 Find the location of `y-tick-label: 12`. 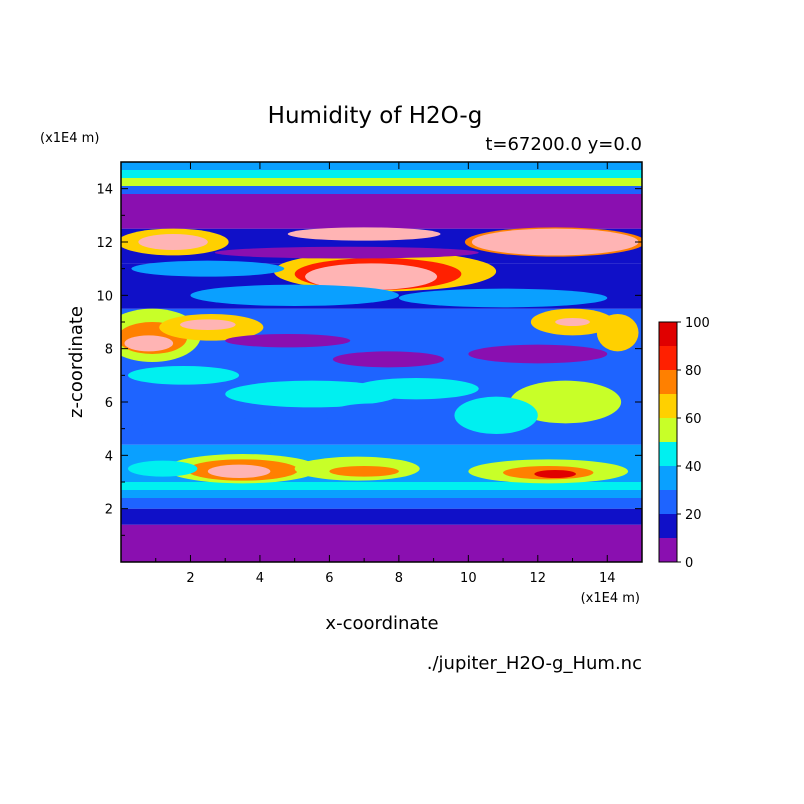

y-tick-label: 12 is located at coordinates (104, 243).